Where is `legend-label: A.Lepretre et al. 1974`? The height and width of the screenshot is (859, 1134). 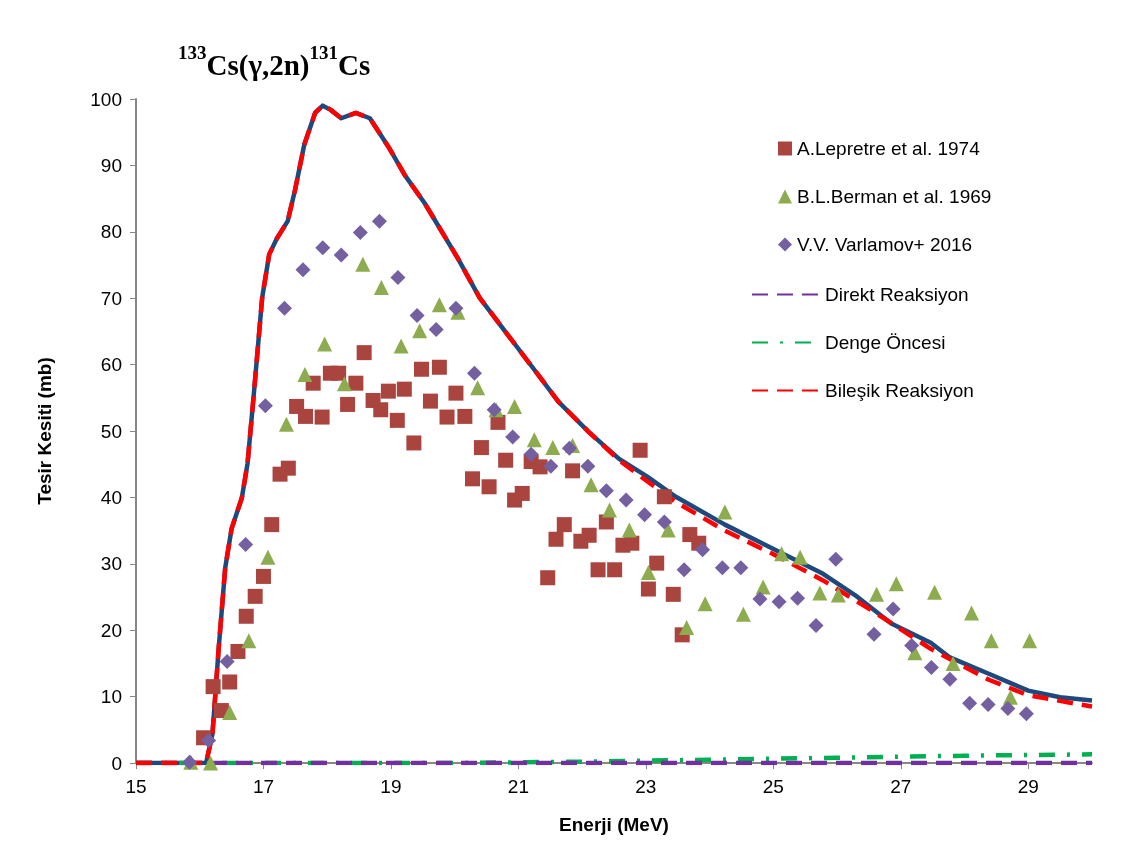
legend-label: A.Lepretre et al. 1974 is located at coordinates (889, 148).